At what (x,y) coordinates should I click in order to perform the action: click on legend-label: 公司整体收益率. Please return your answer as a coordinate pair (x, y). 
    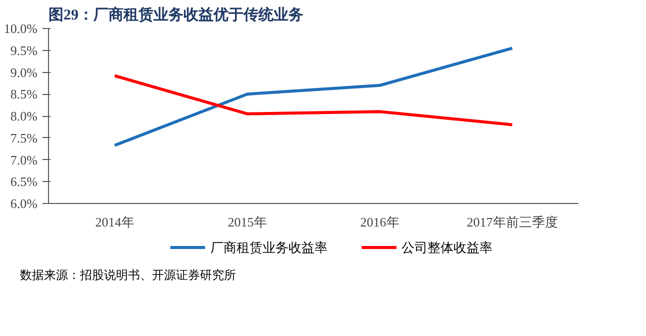
    Looking at the image, I should click on (447, 247).